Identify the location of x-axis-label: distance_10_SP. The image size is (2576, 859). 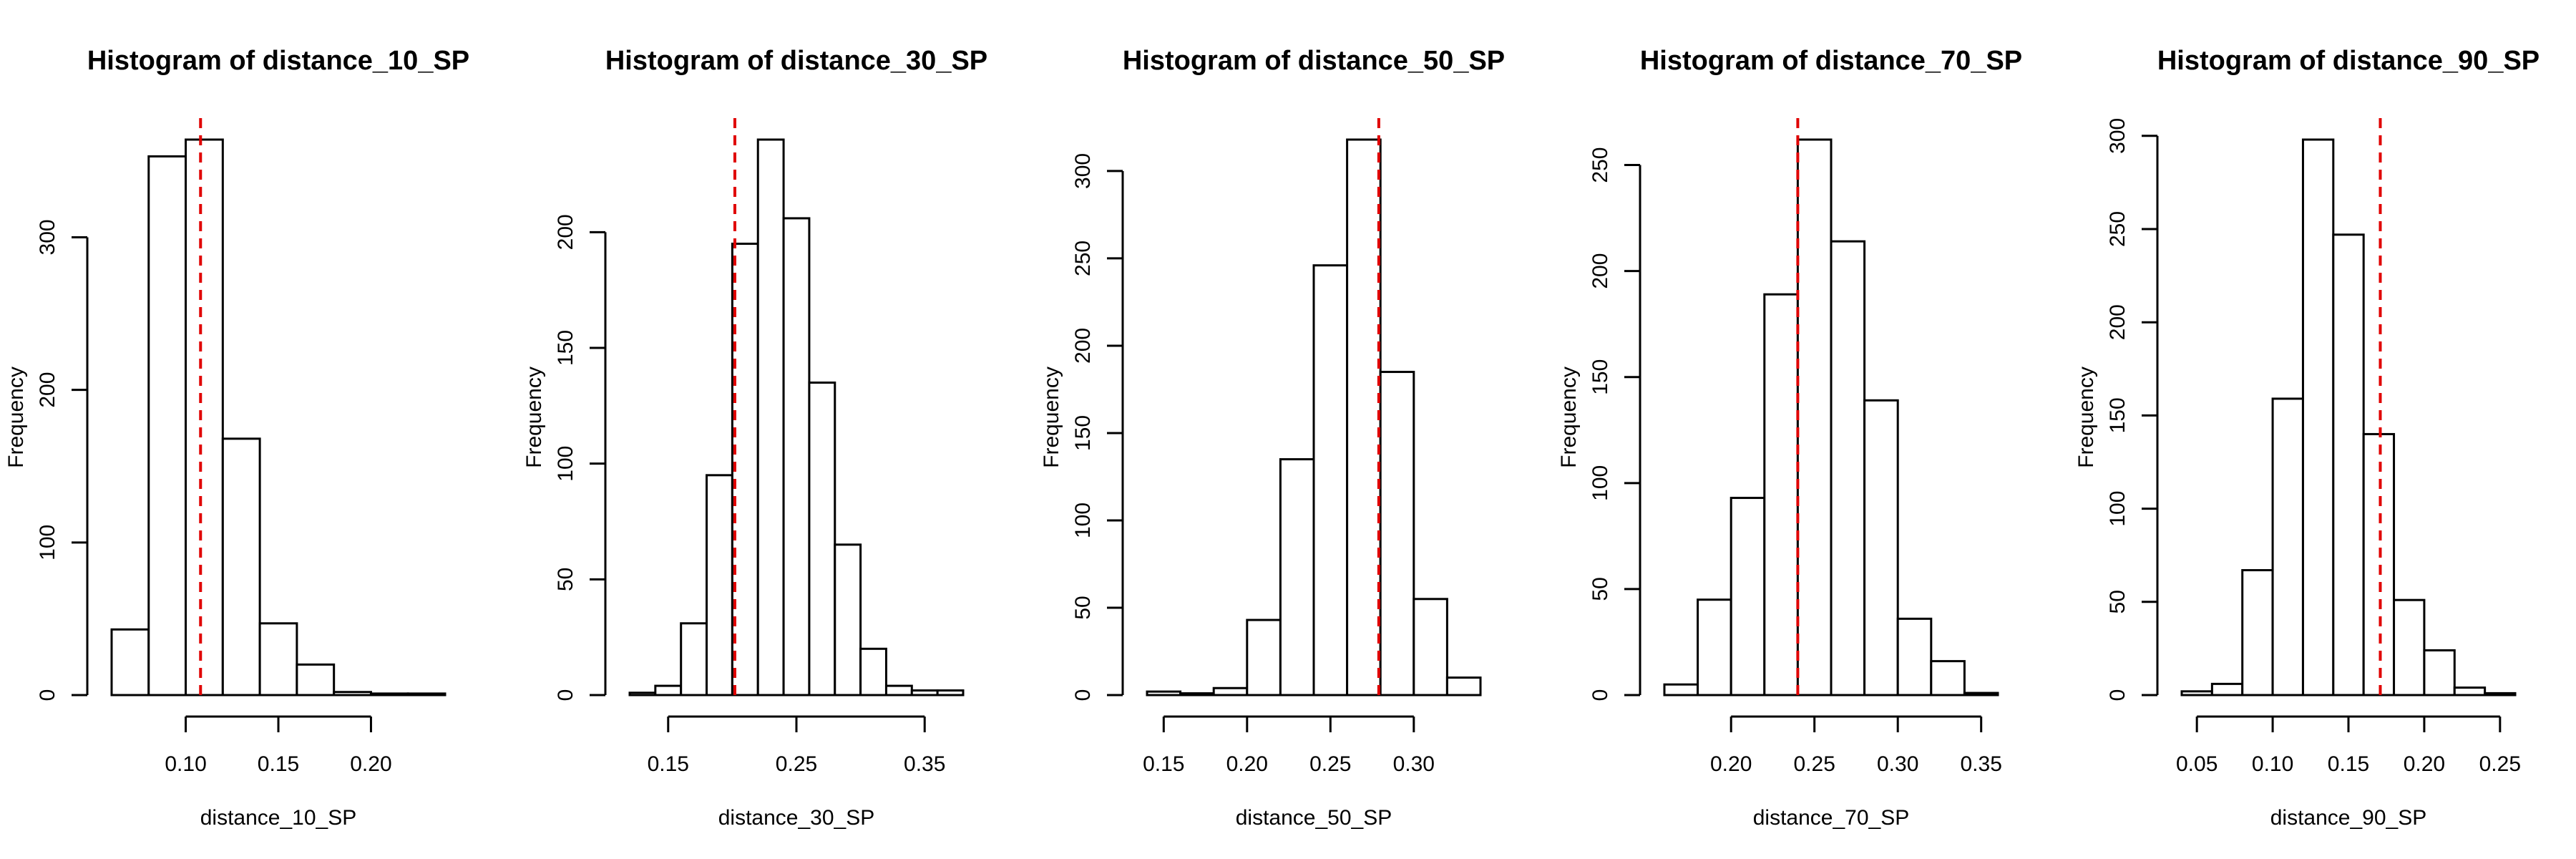
(278, 818).